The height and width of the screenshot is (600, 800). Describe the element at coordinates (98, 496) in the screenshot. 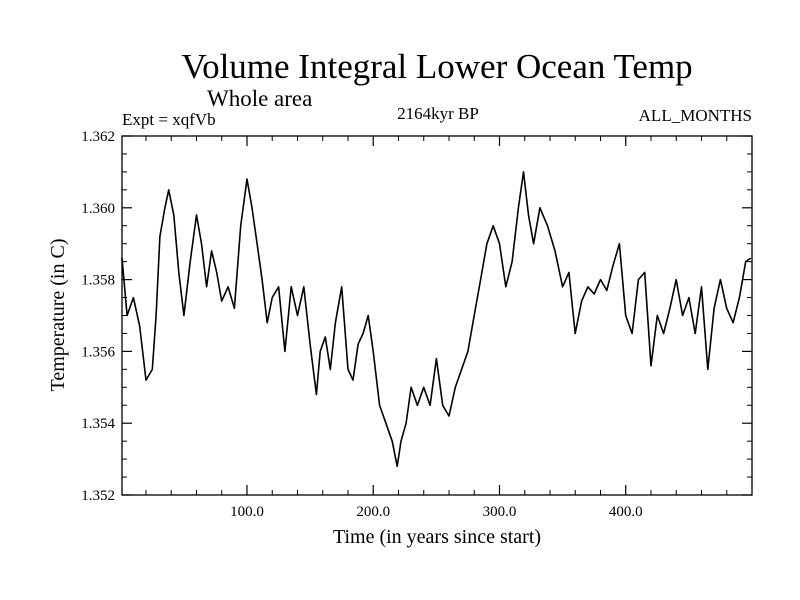

I see `y-tick-label: 1.352` at that location.